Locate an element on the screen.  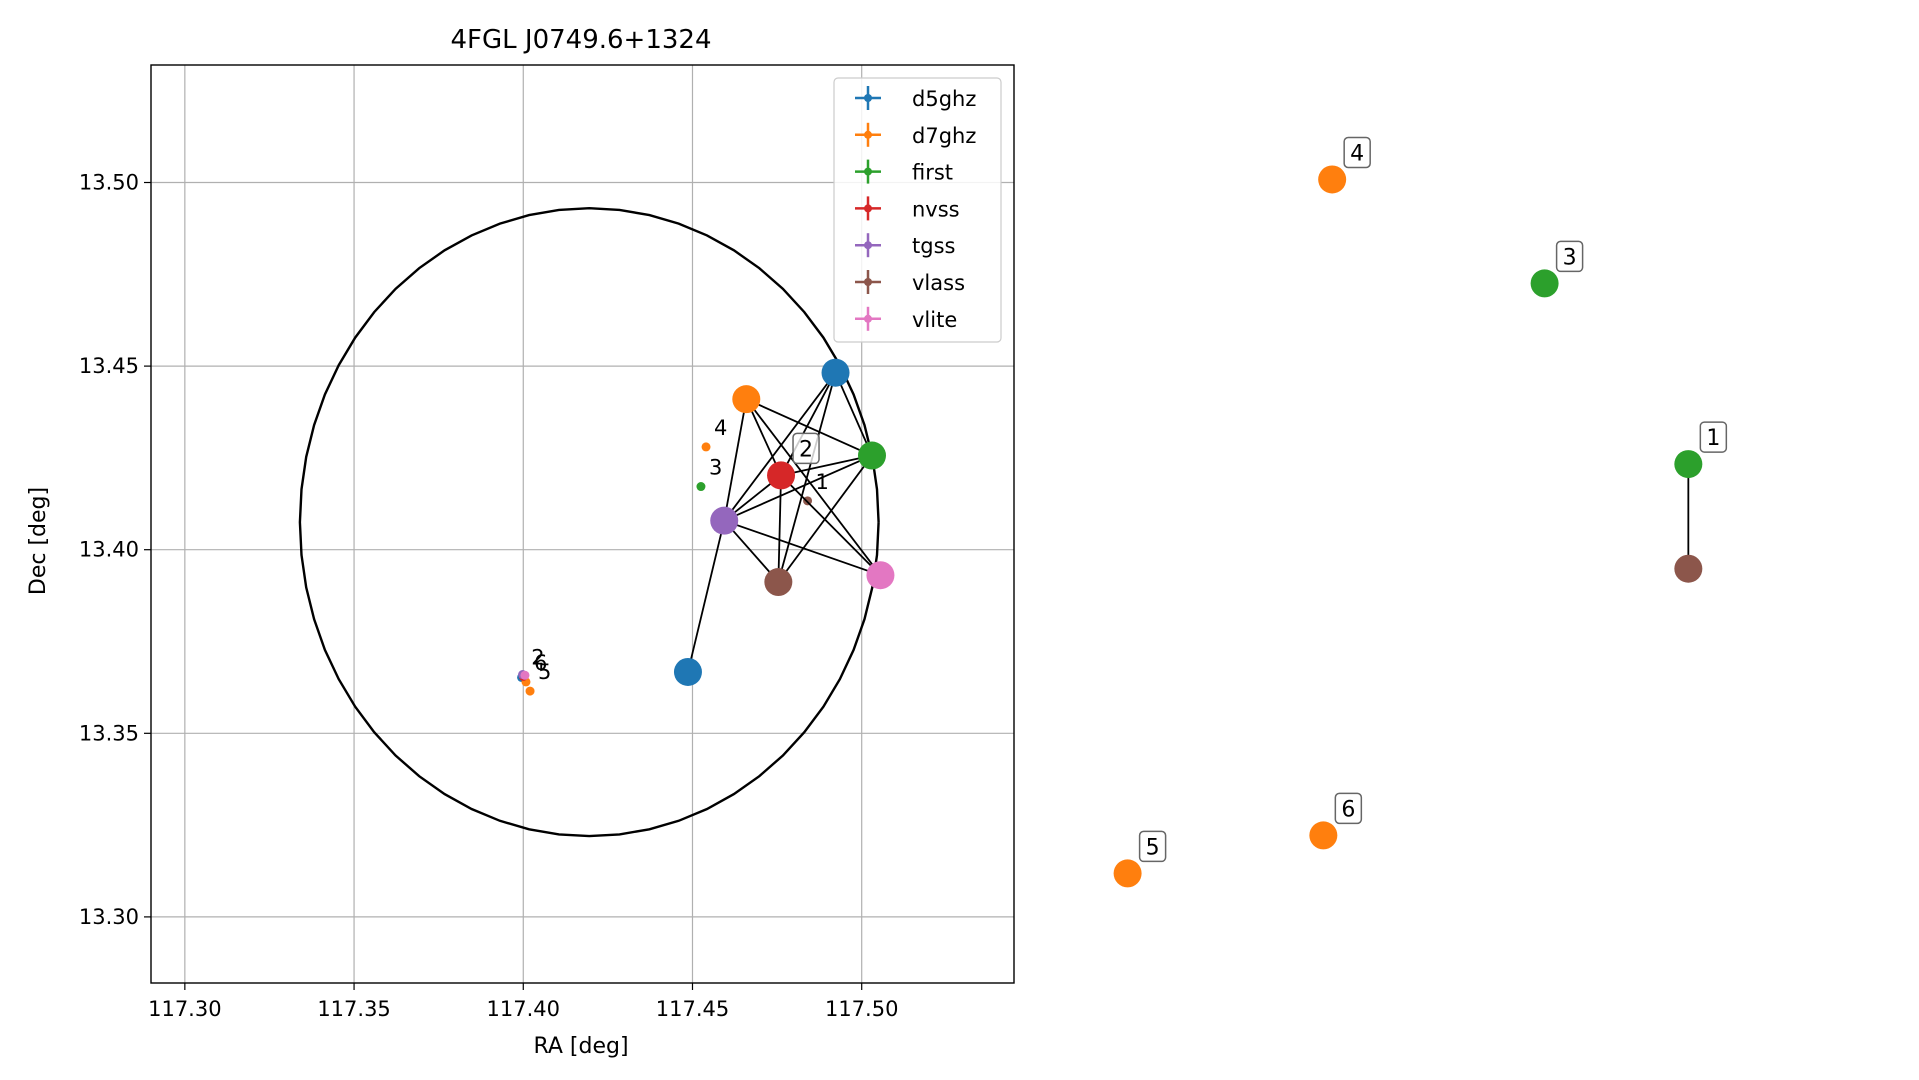
chart-title: 4FGL J0749.6+1324 is located at coordinates (581, 40).